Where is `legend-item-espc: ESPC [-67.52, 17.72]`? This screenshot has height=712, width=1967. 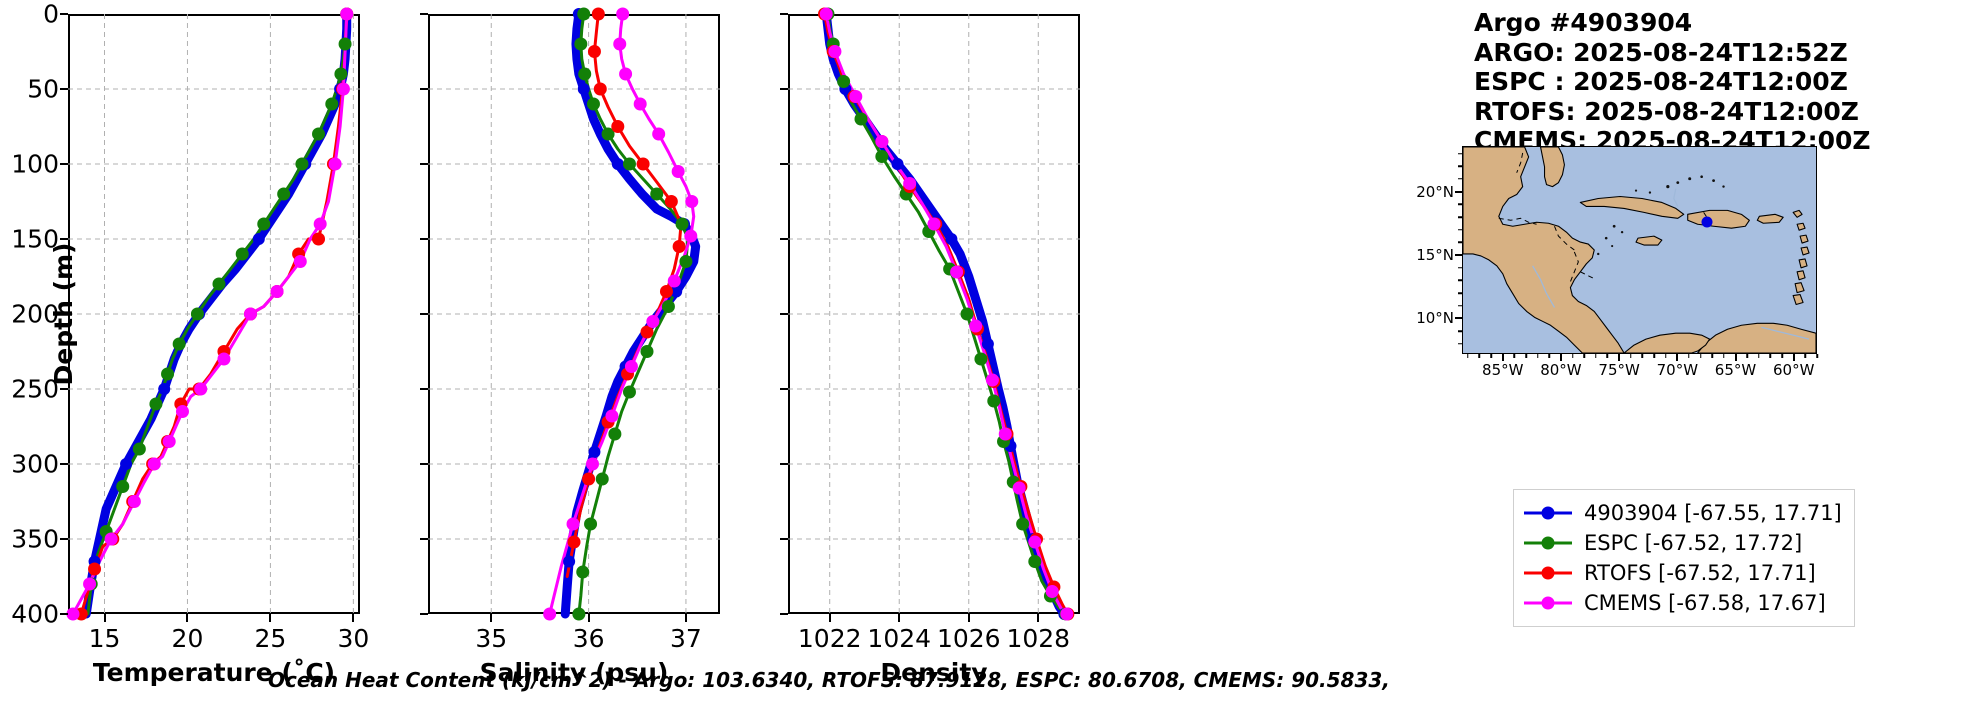
legend-item-espc: ESPC [-67.52, 17.72] is located at coordinates (1683, 543).